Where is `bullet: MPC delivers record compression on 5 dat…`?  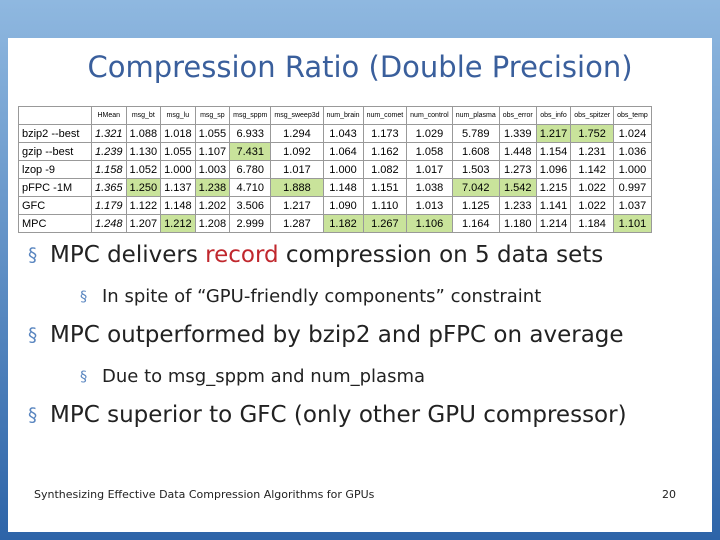 bullet: MPC delivers record compression on 5 dat… is located at coordinates (315, 255).